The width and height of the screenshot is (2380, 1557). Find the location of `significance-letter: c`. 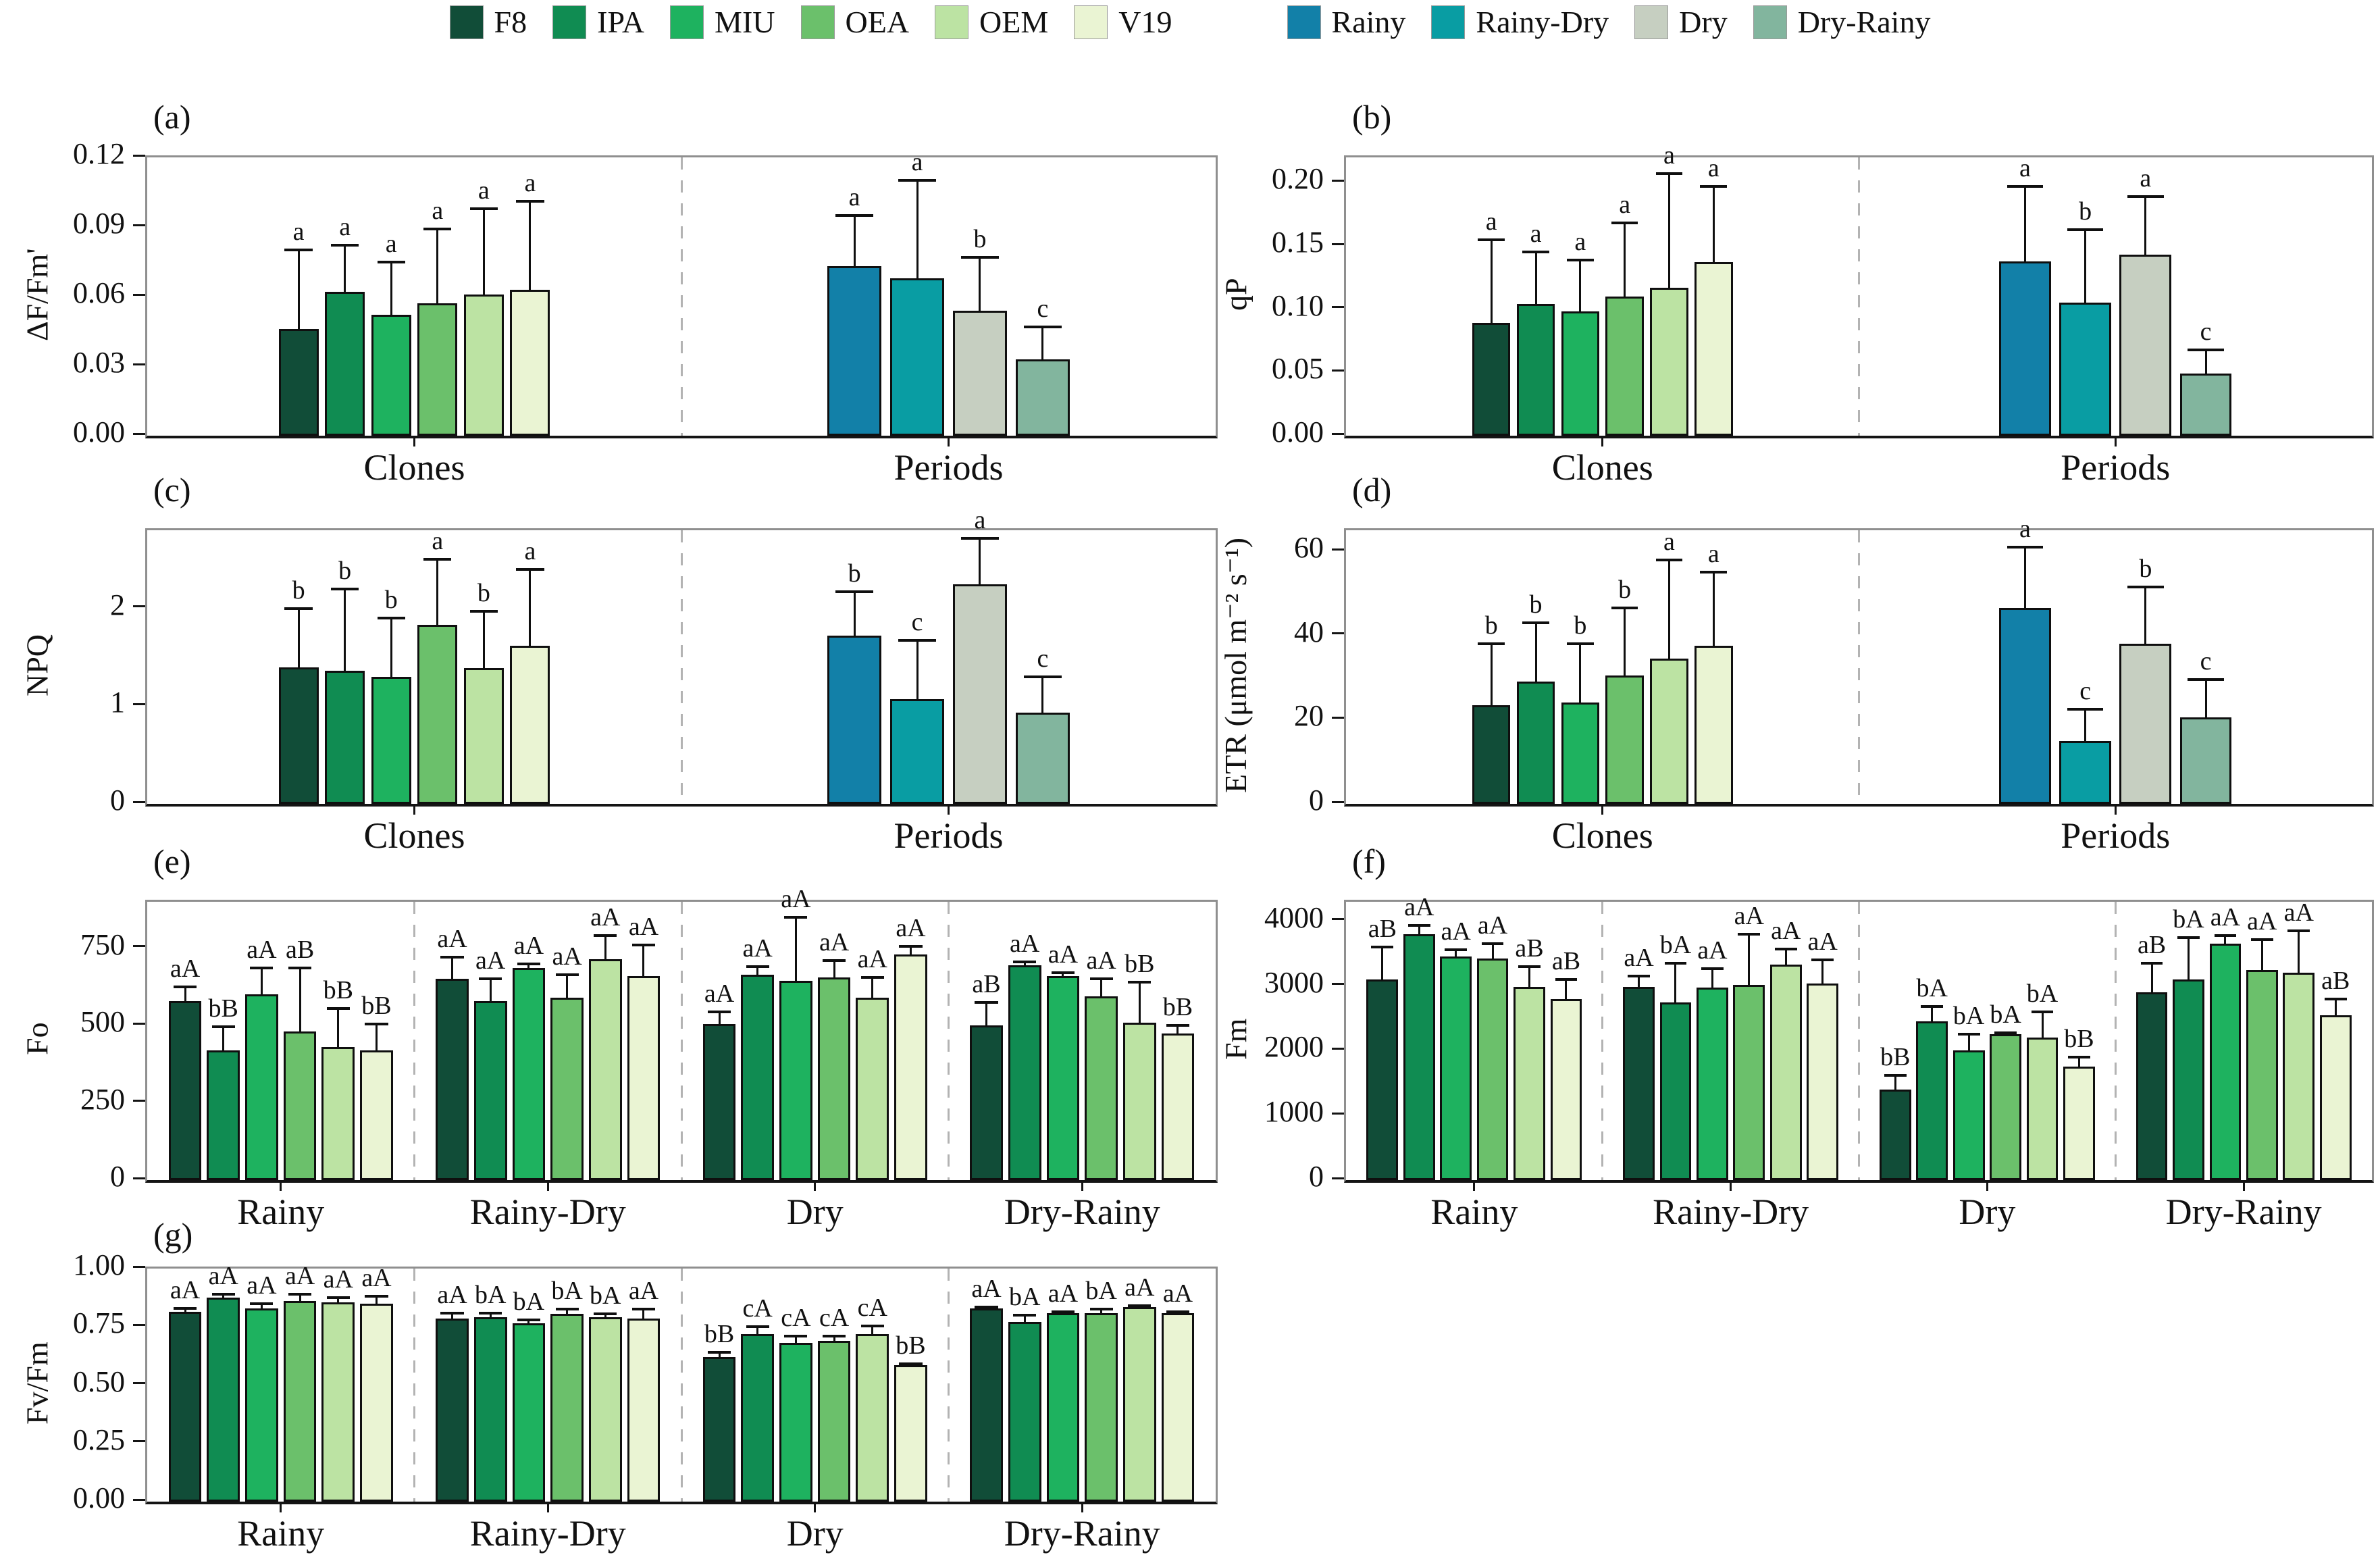

significance-letter: c is located at coordinates (1043, 658).